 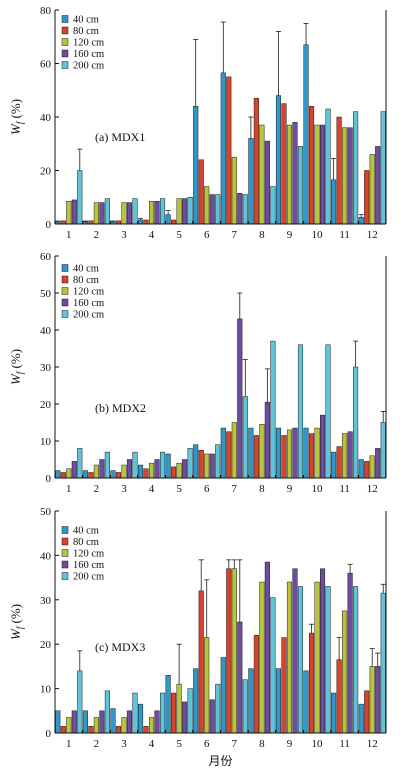 What do you see at coordinates (229, 150) in the screenshot?
I see `bar-p1-80cm-m7` at bounding box center [229, 150].